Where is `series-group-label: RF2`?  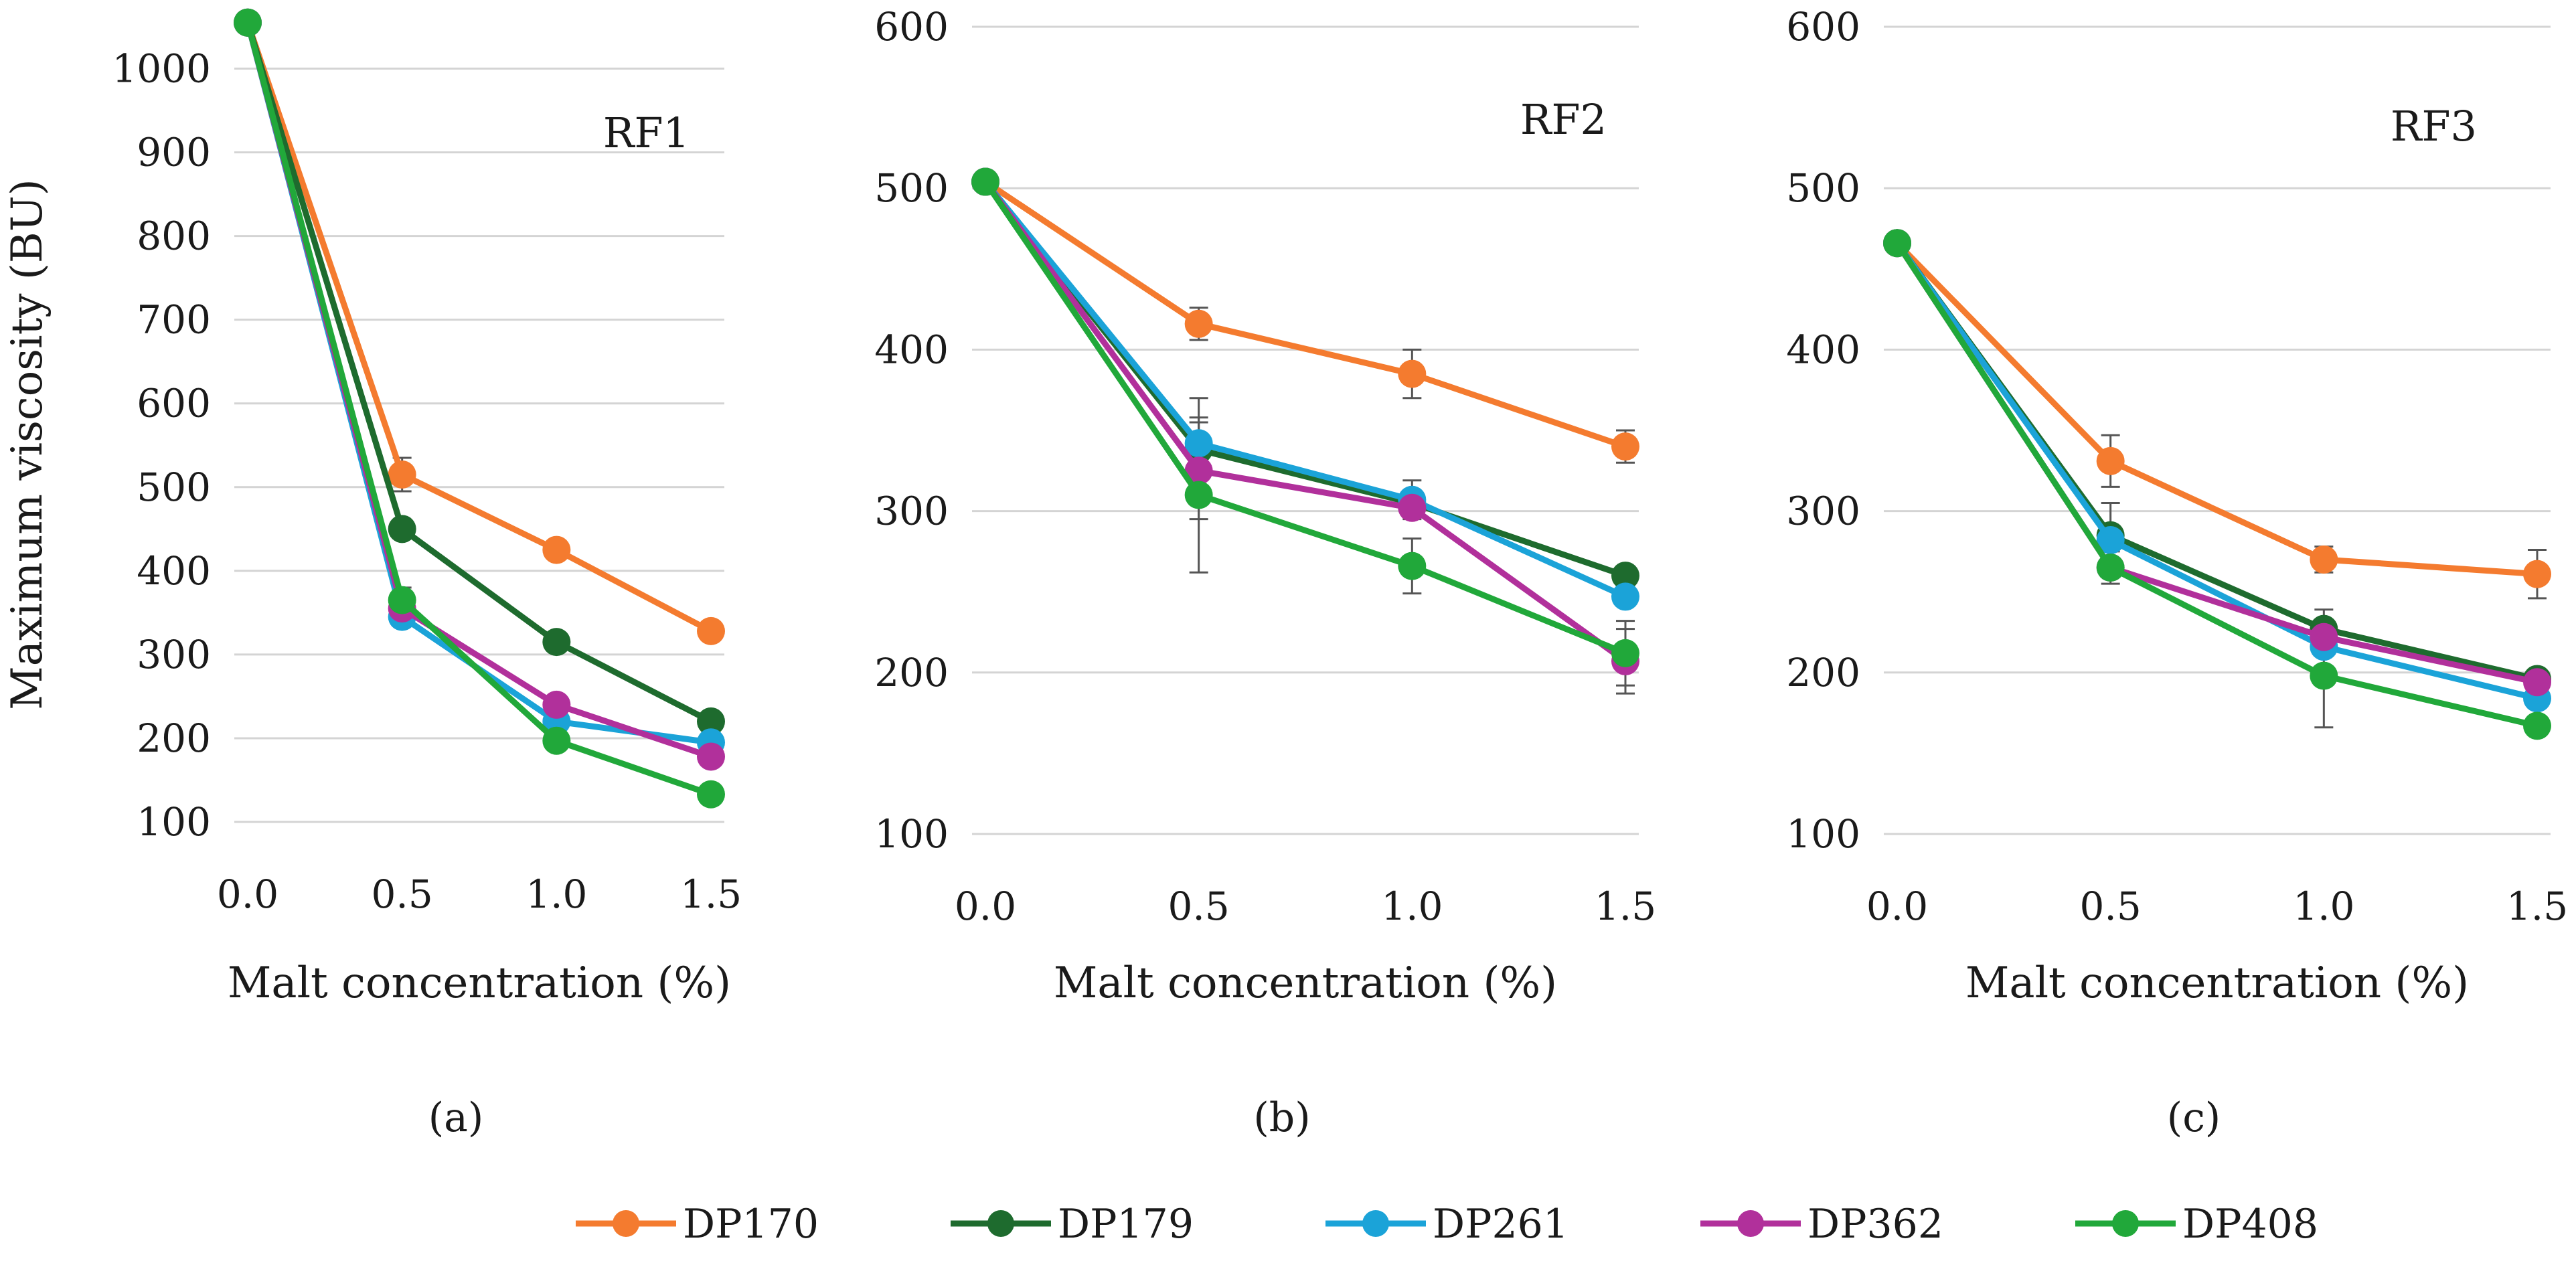
series-group-label: RF2 is located at coordinates (1563, 119).